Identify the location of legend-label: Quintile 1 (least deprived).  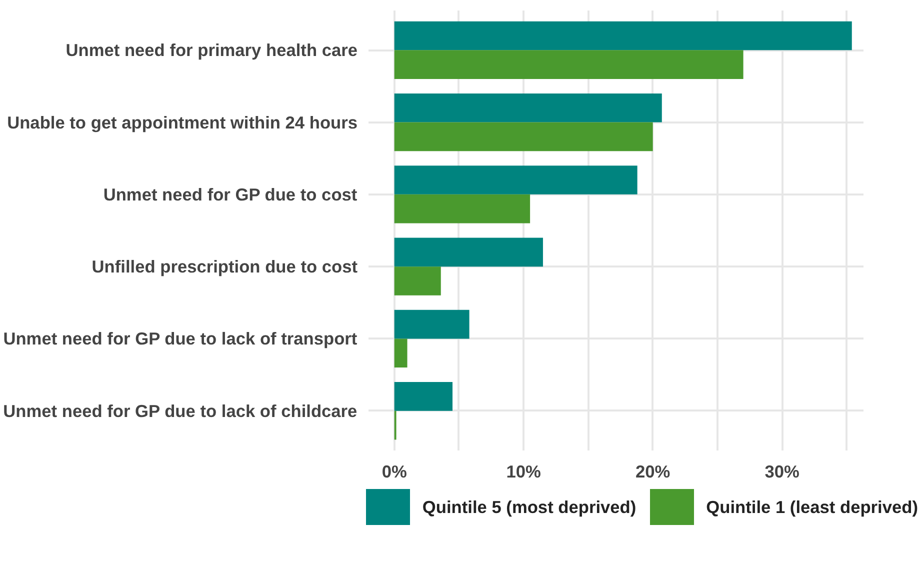
(812, 507).